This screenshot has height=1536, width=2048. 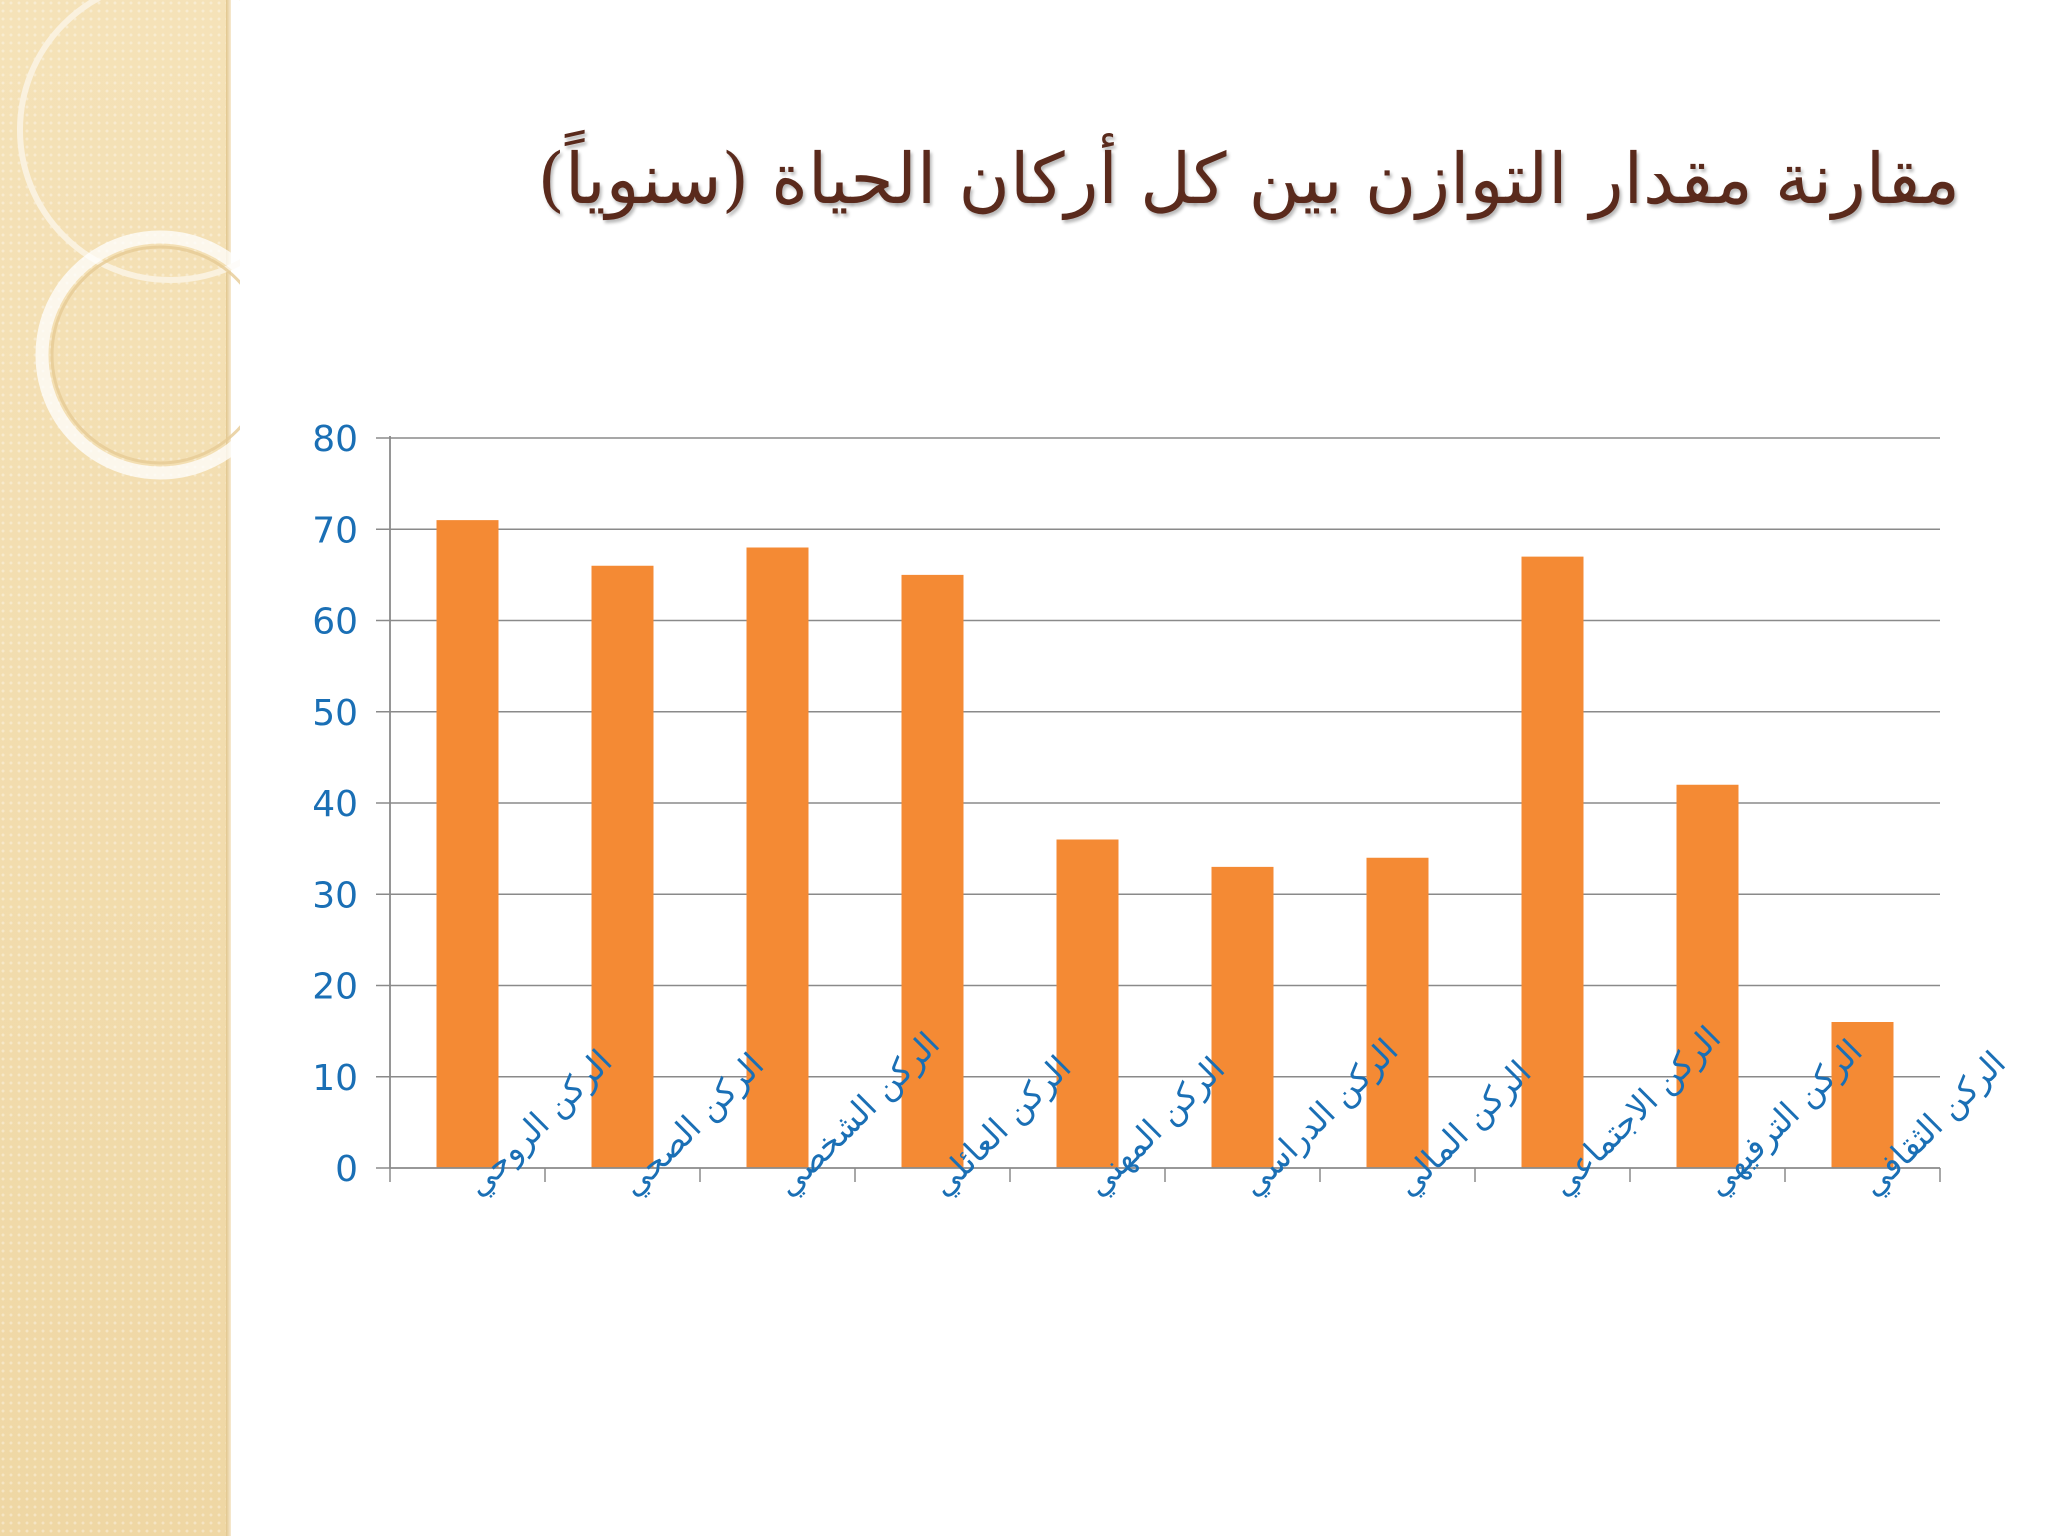 I want to click on side-panel-edge, so click(x=228, y=768).